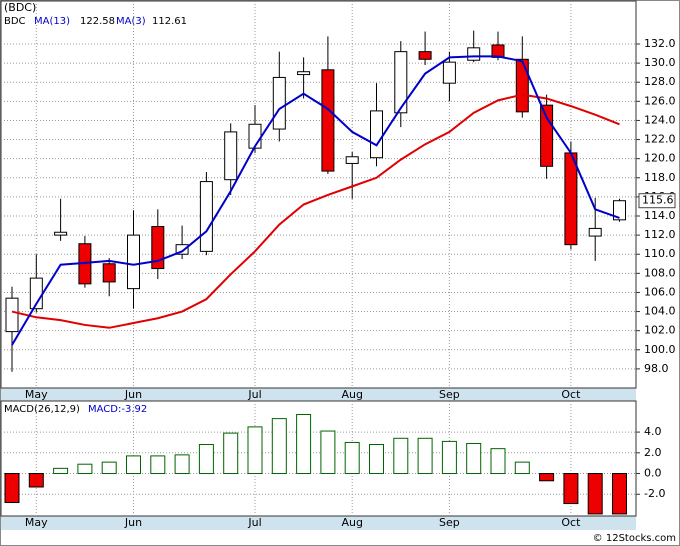 The width and height of the screenshot is (680, 546). I want to click on y-tick-label: 102.0, so click(660, 330).